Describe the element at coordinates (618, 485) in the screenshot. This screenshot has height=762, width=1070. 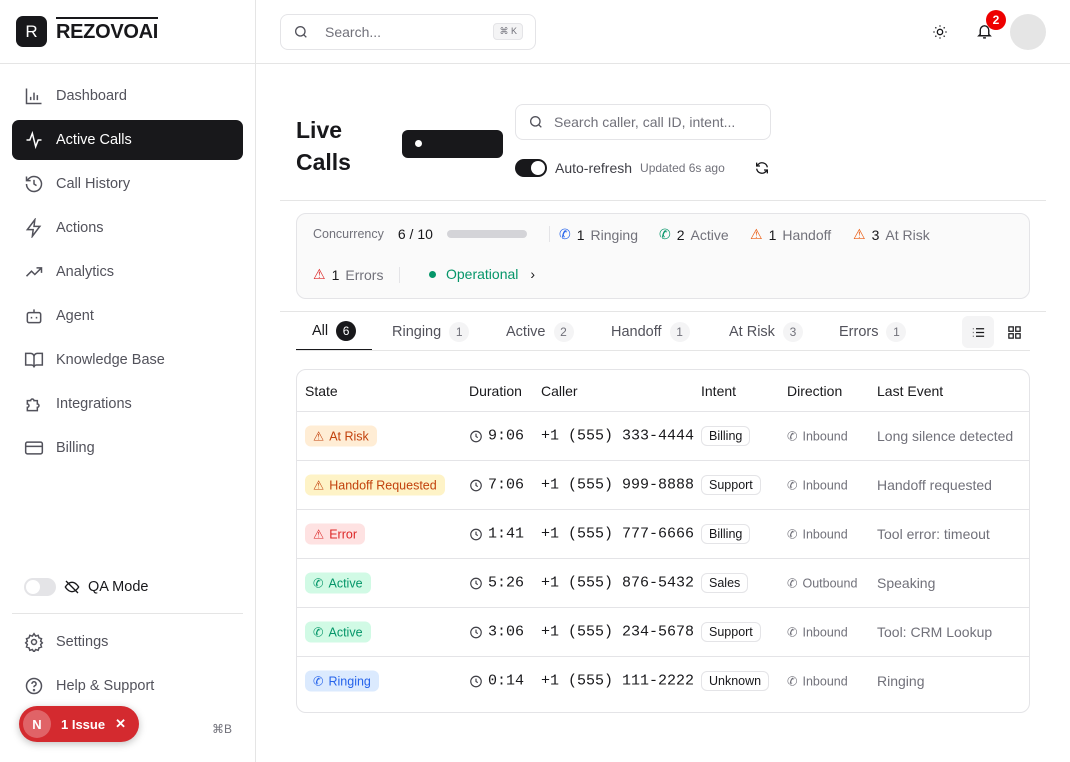
I see `caller: +1 (555) 999-8888` at that location.